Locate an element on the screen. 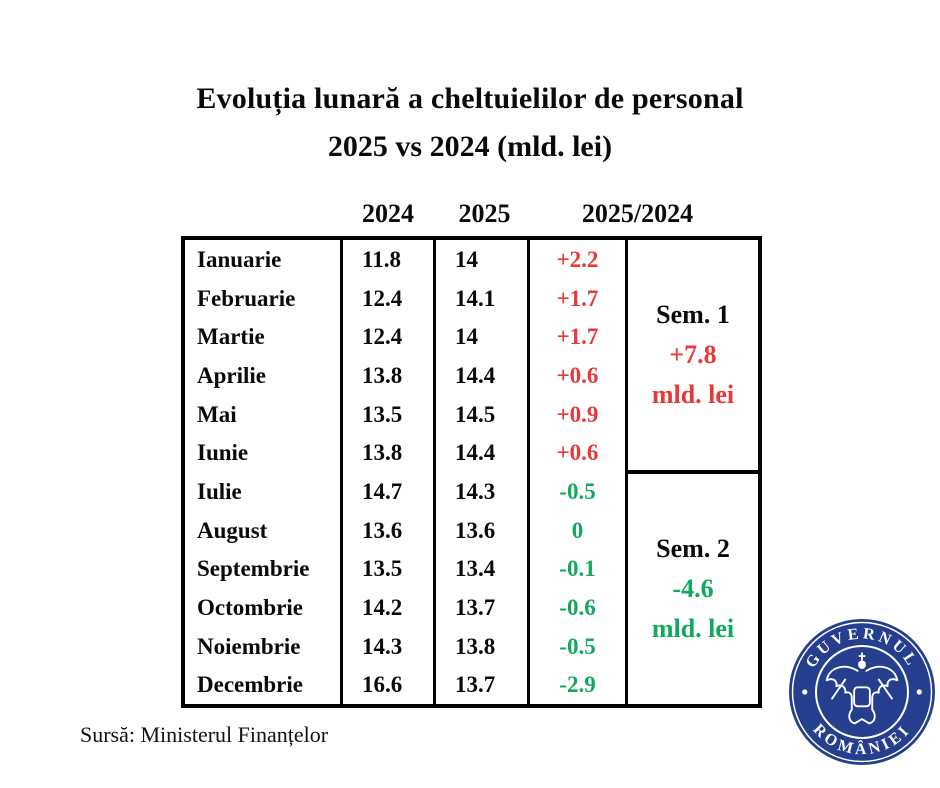  semester-2-value: -4.6 is located at coordinates (693, 588).